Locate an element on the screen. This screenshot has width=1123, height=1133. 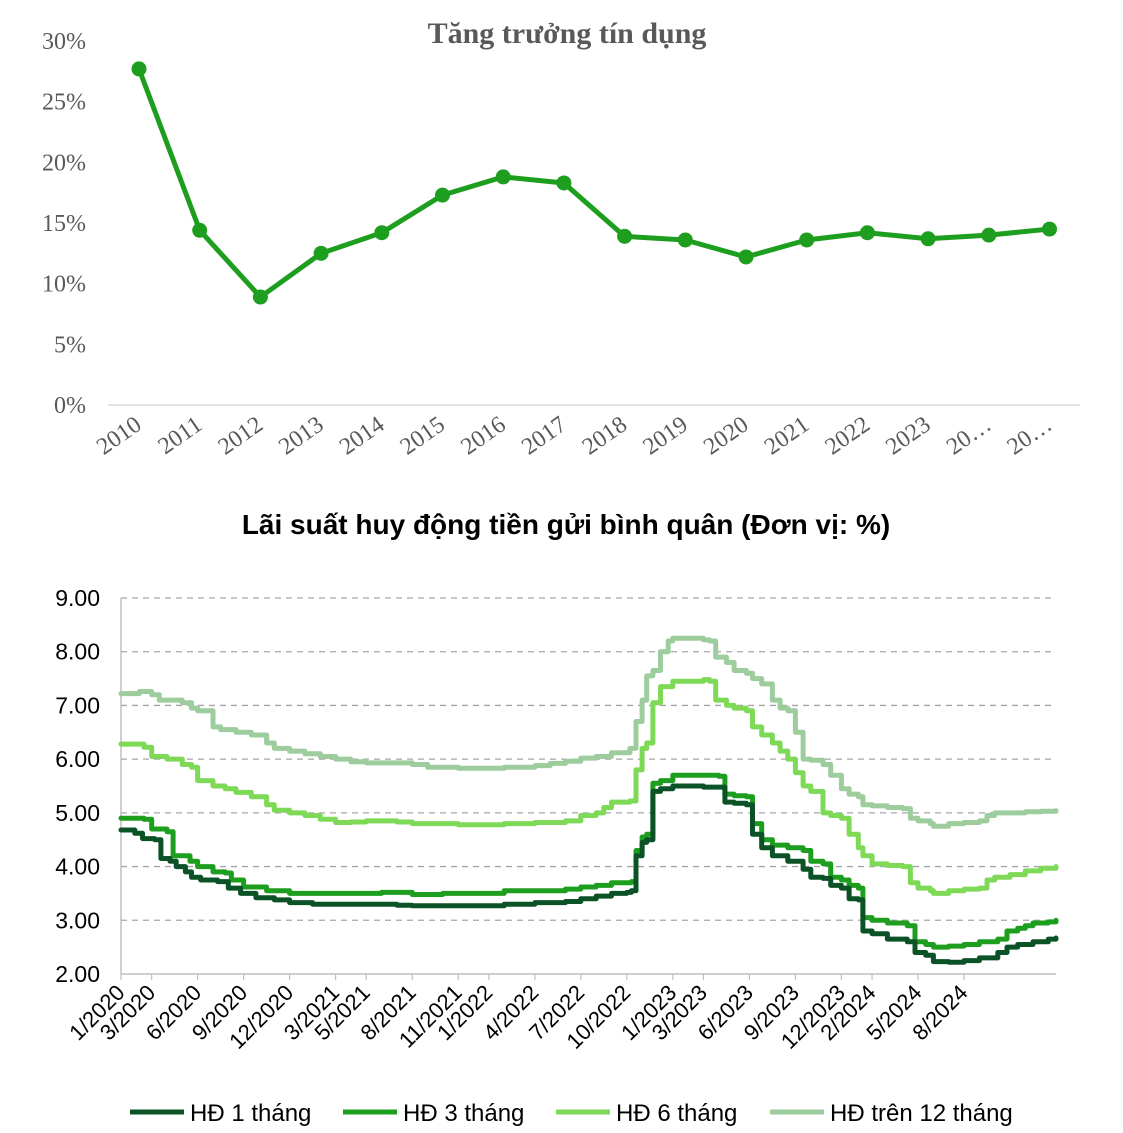
chart2-y-tick-label: 4.00 is located at coordinates (77, 867).